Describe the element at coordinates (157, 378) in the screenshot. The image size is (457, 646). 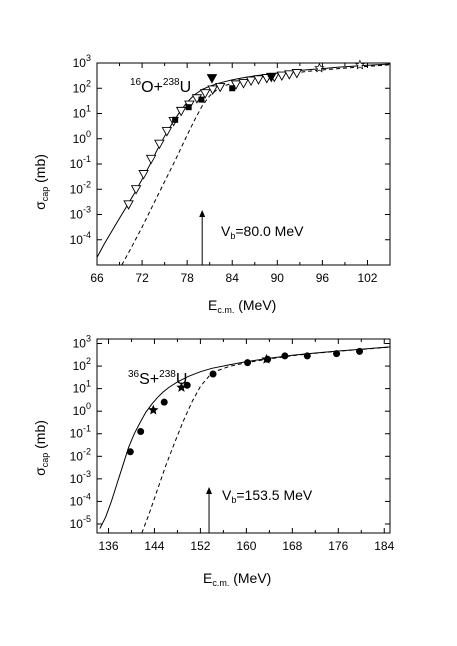
I see `reaction-label: 36S+238U` at that location.